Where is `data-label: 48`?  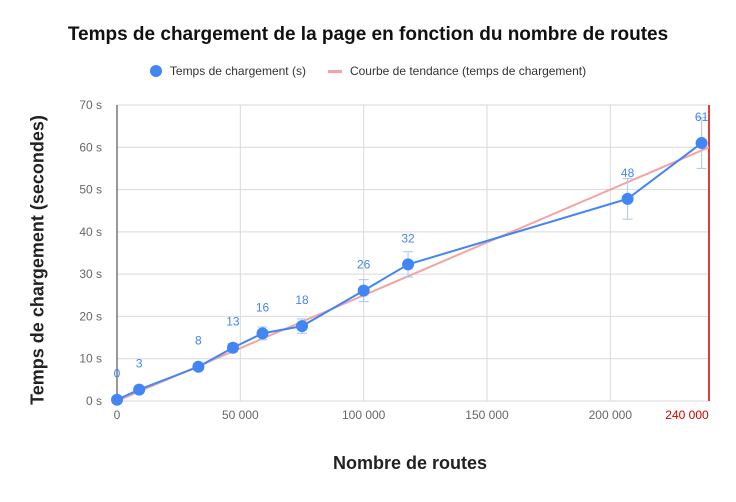 data-label: 48 is located at coordinates (628, 173).